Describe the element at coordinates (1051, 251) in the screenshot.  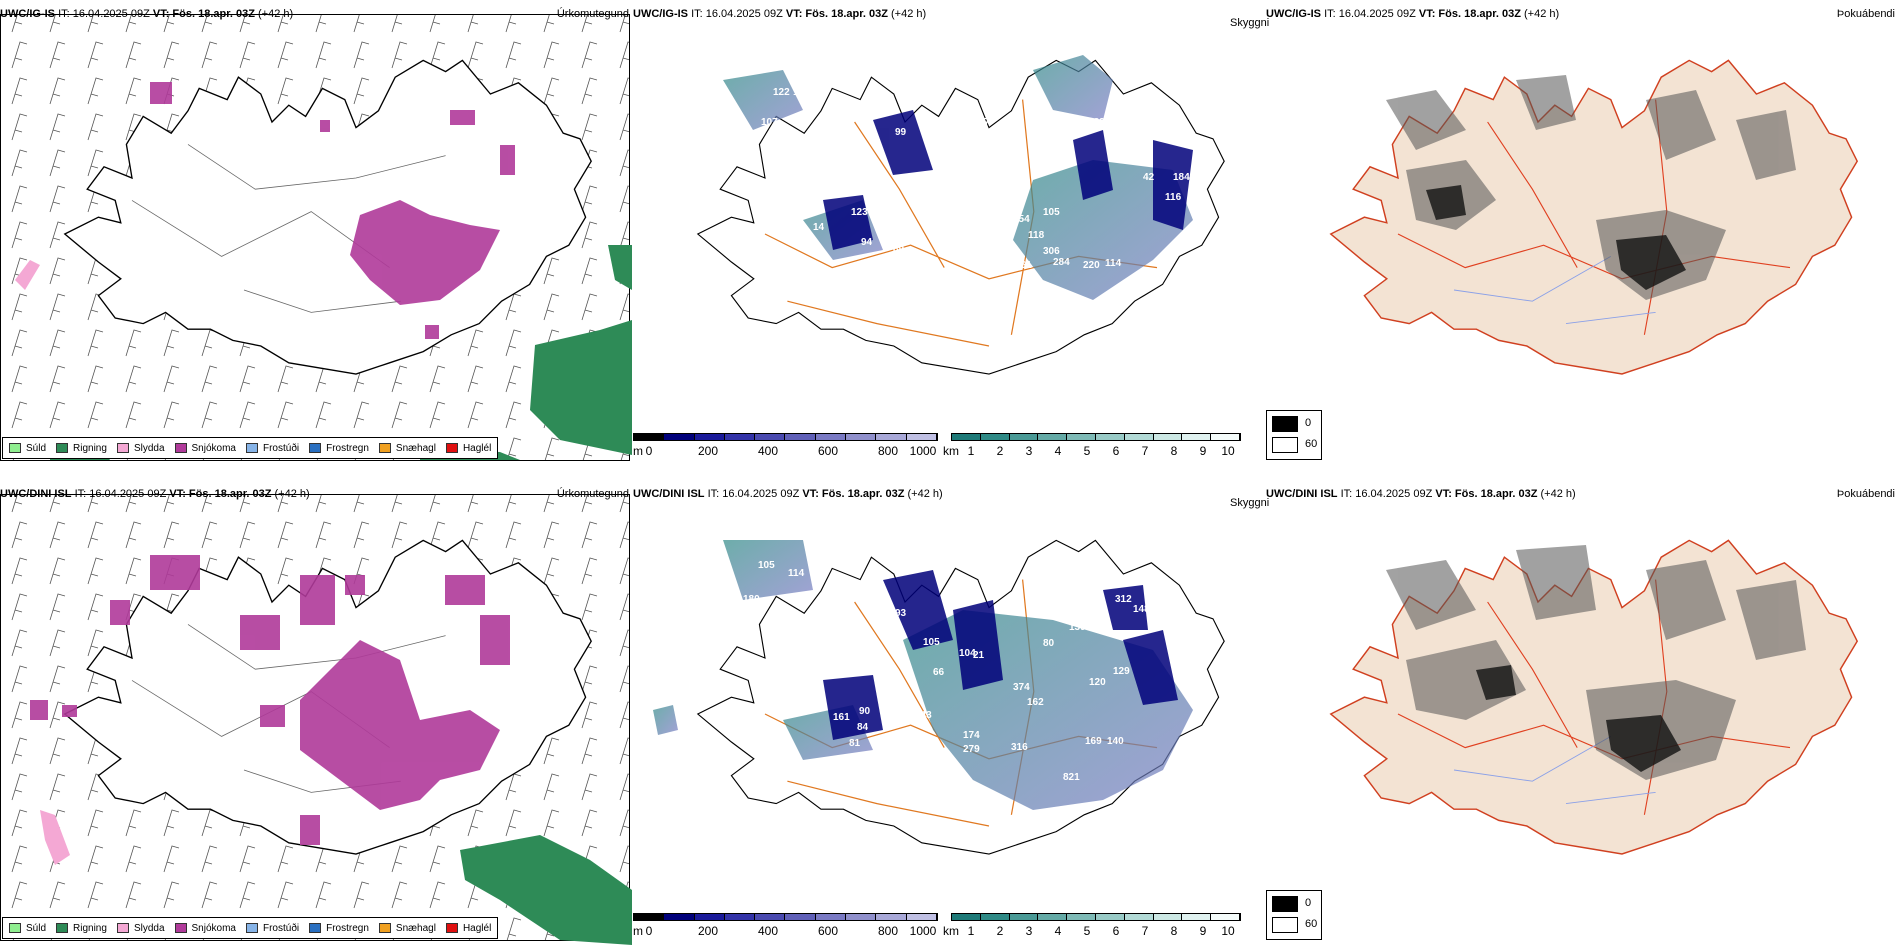
I see `svg-text: 306` at that location.